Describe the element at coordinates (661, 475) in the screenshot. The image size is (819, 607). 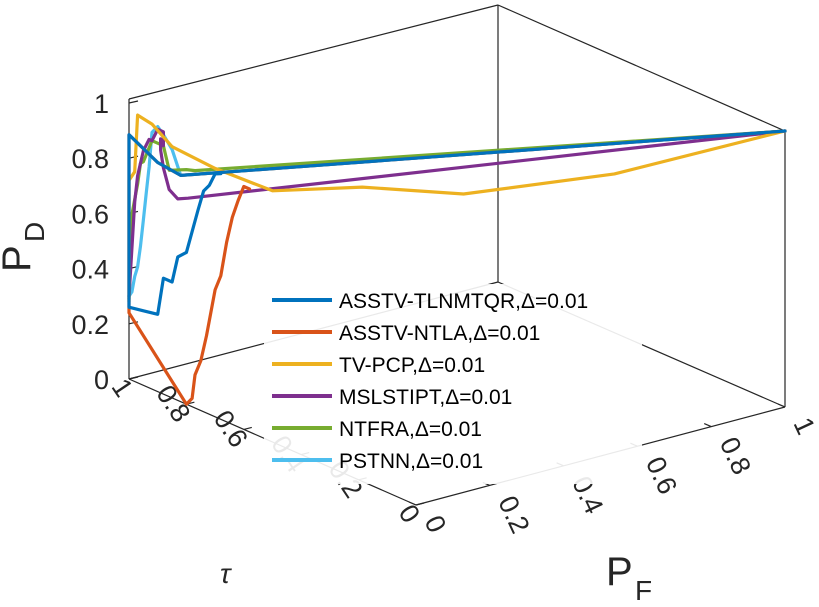
I see `x-tick-label: 0.6` at that location.